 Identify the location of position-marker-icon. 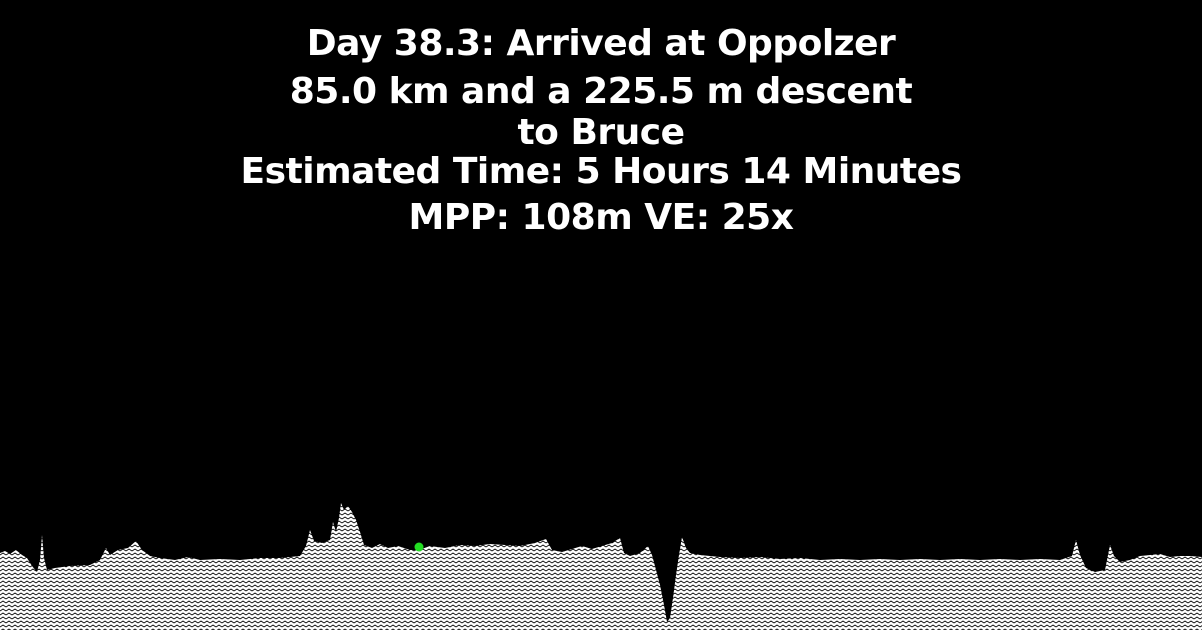
(419, 547).